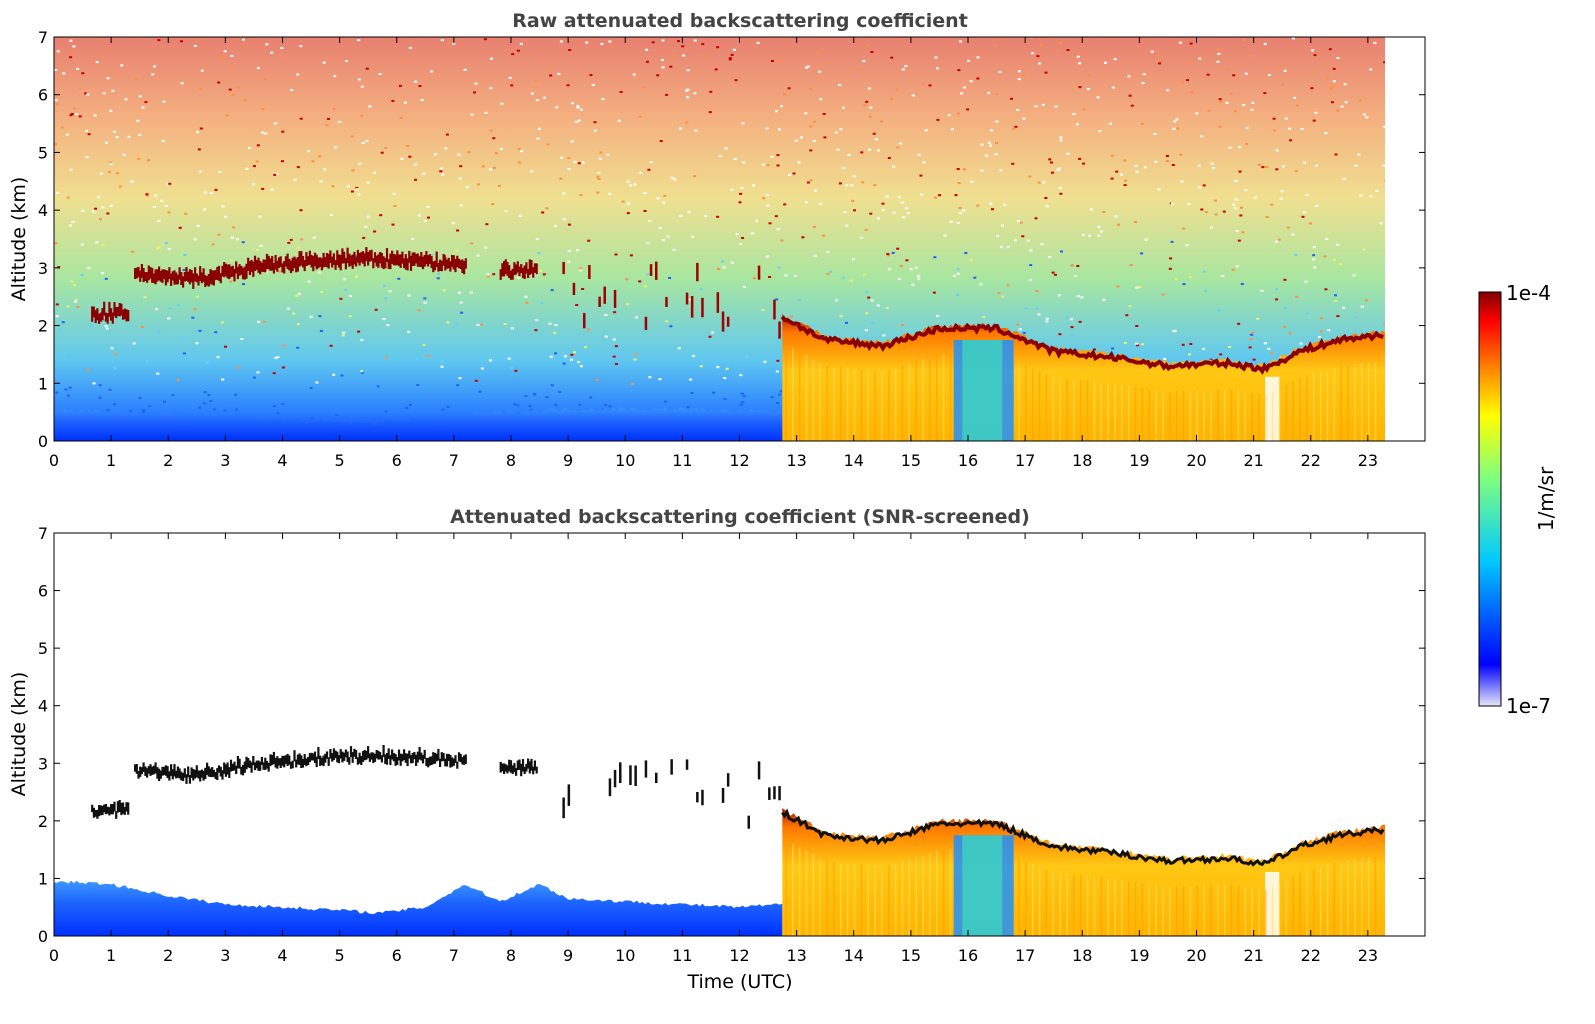 Image resolution: width=1595 pixels, height=1024 pixels. Describe the element at coordinates (796, 460) in the screenshot. I see `x-tick-label: 13` at that location.